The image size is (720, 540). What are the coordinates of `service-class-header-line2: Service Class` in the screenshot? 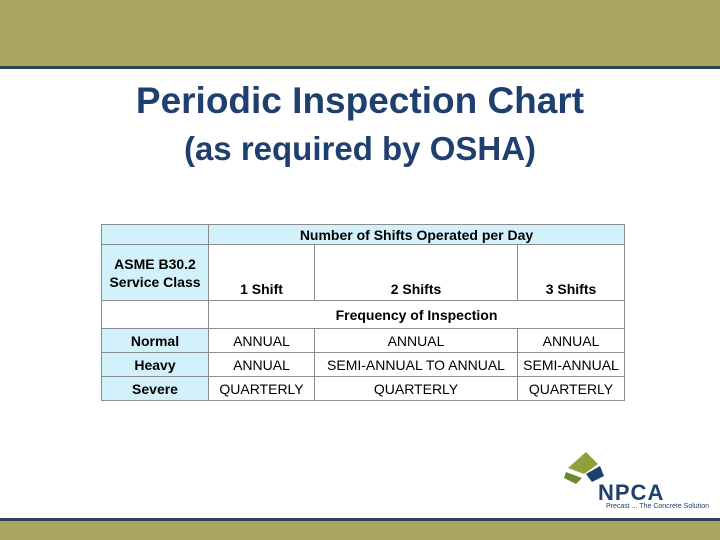 It's located at (155, 281).